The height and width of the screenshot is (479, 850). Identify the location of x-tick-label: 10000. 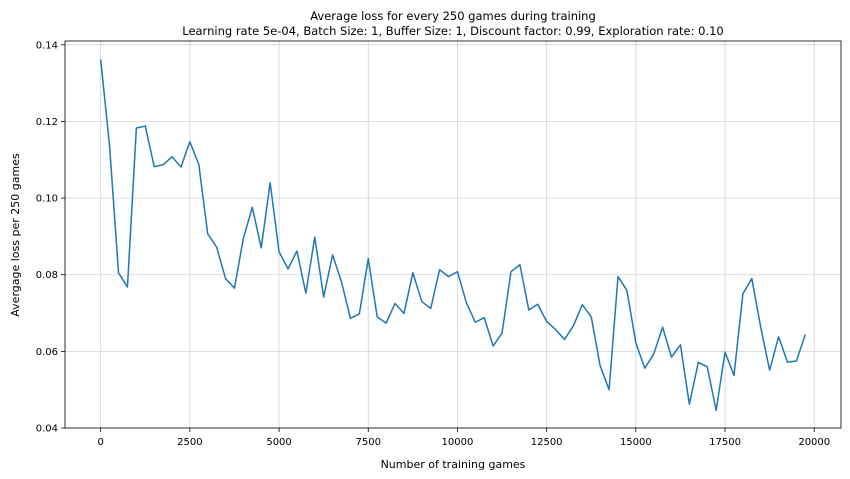
(458, 442).